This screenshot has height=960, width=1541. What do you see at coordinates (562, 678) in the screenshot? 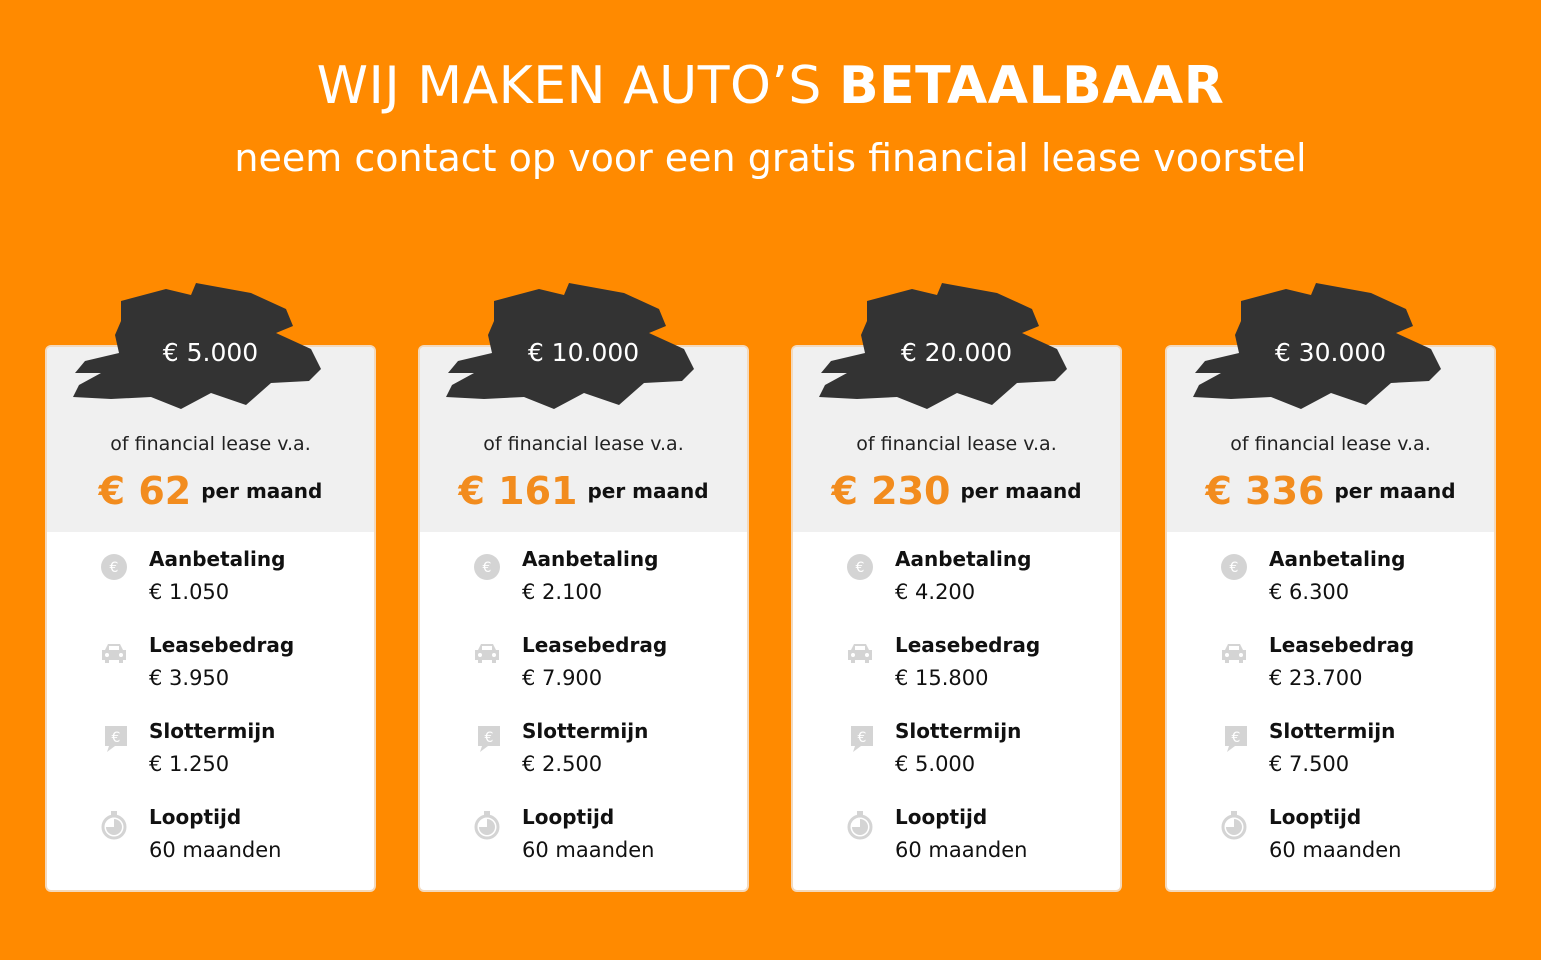
I see `lease-amount-value: € 7.900` at bounding box center [562, 678].